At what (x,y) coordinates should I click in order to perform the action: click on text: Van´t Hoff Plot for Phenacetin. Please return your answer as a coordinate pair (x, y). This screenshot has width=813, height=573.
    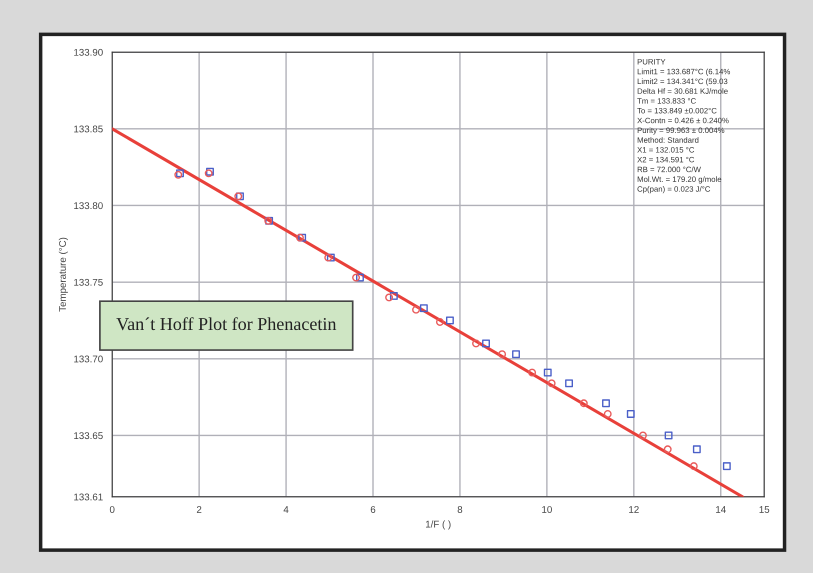
    Looking at the image, I should click on (226, 323).